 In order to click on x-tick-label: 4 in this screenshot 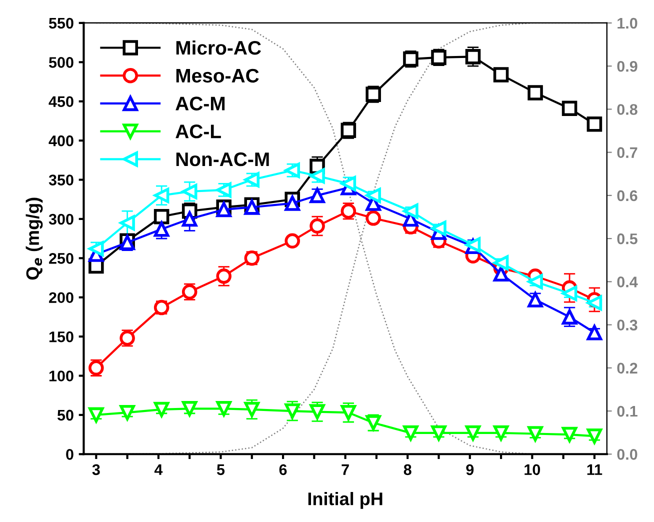, I will do `click(158, 469)`.